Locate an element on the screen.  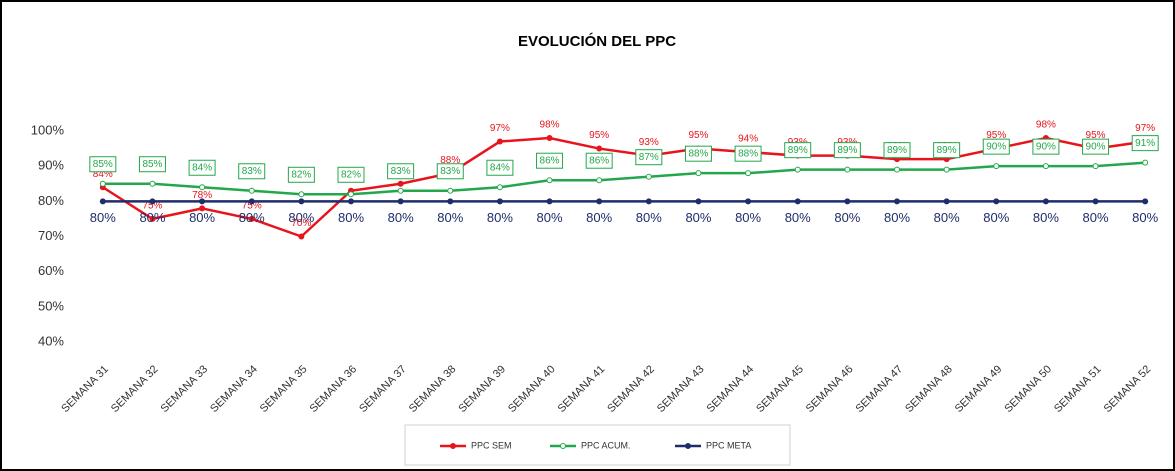
y-tick-label: 50% is located at coordinates (51, 305).